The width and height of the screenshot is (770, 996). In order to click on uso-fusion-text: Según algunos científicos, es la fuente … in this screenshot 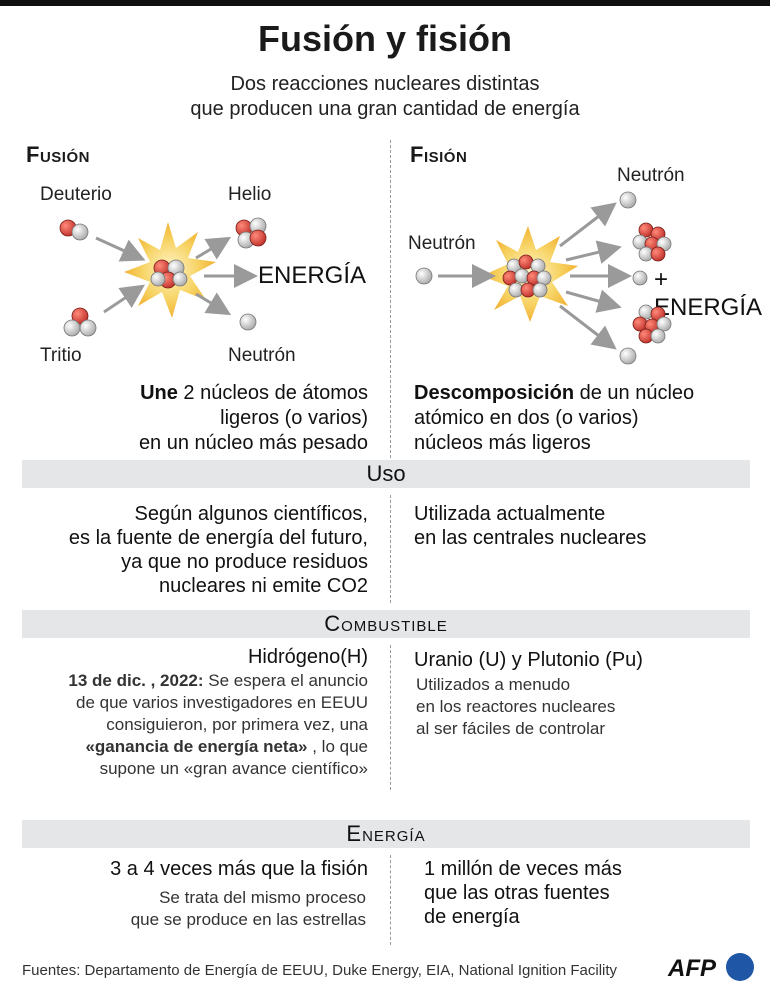, I will do `click(194, 550)`.